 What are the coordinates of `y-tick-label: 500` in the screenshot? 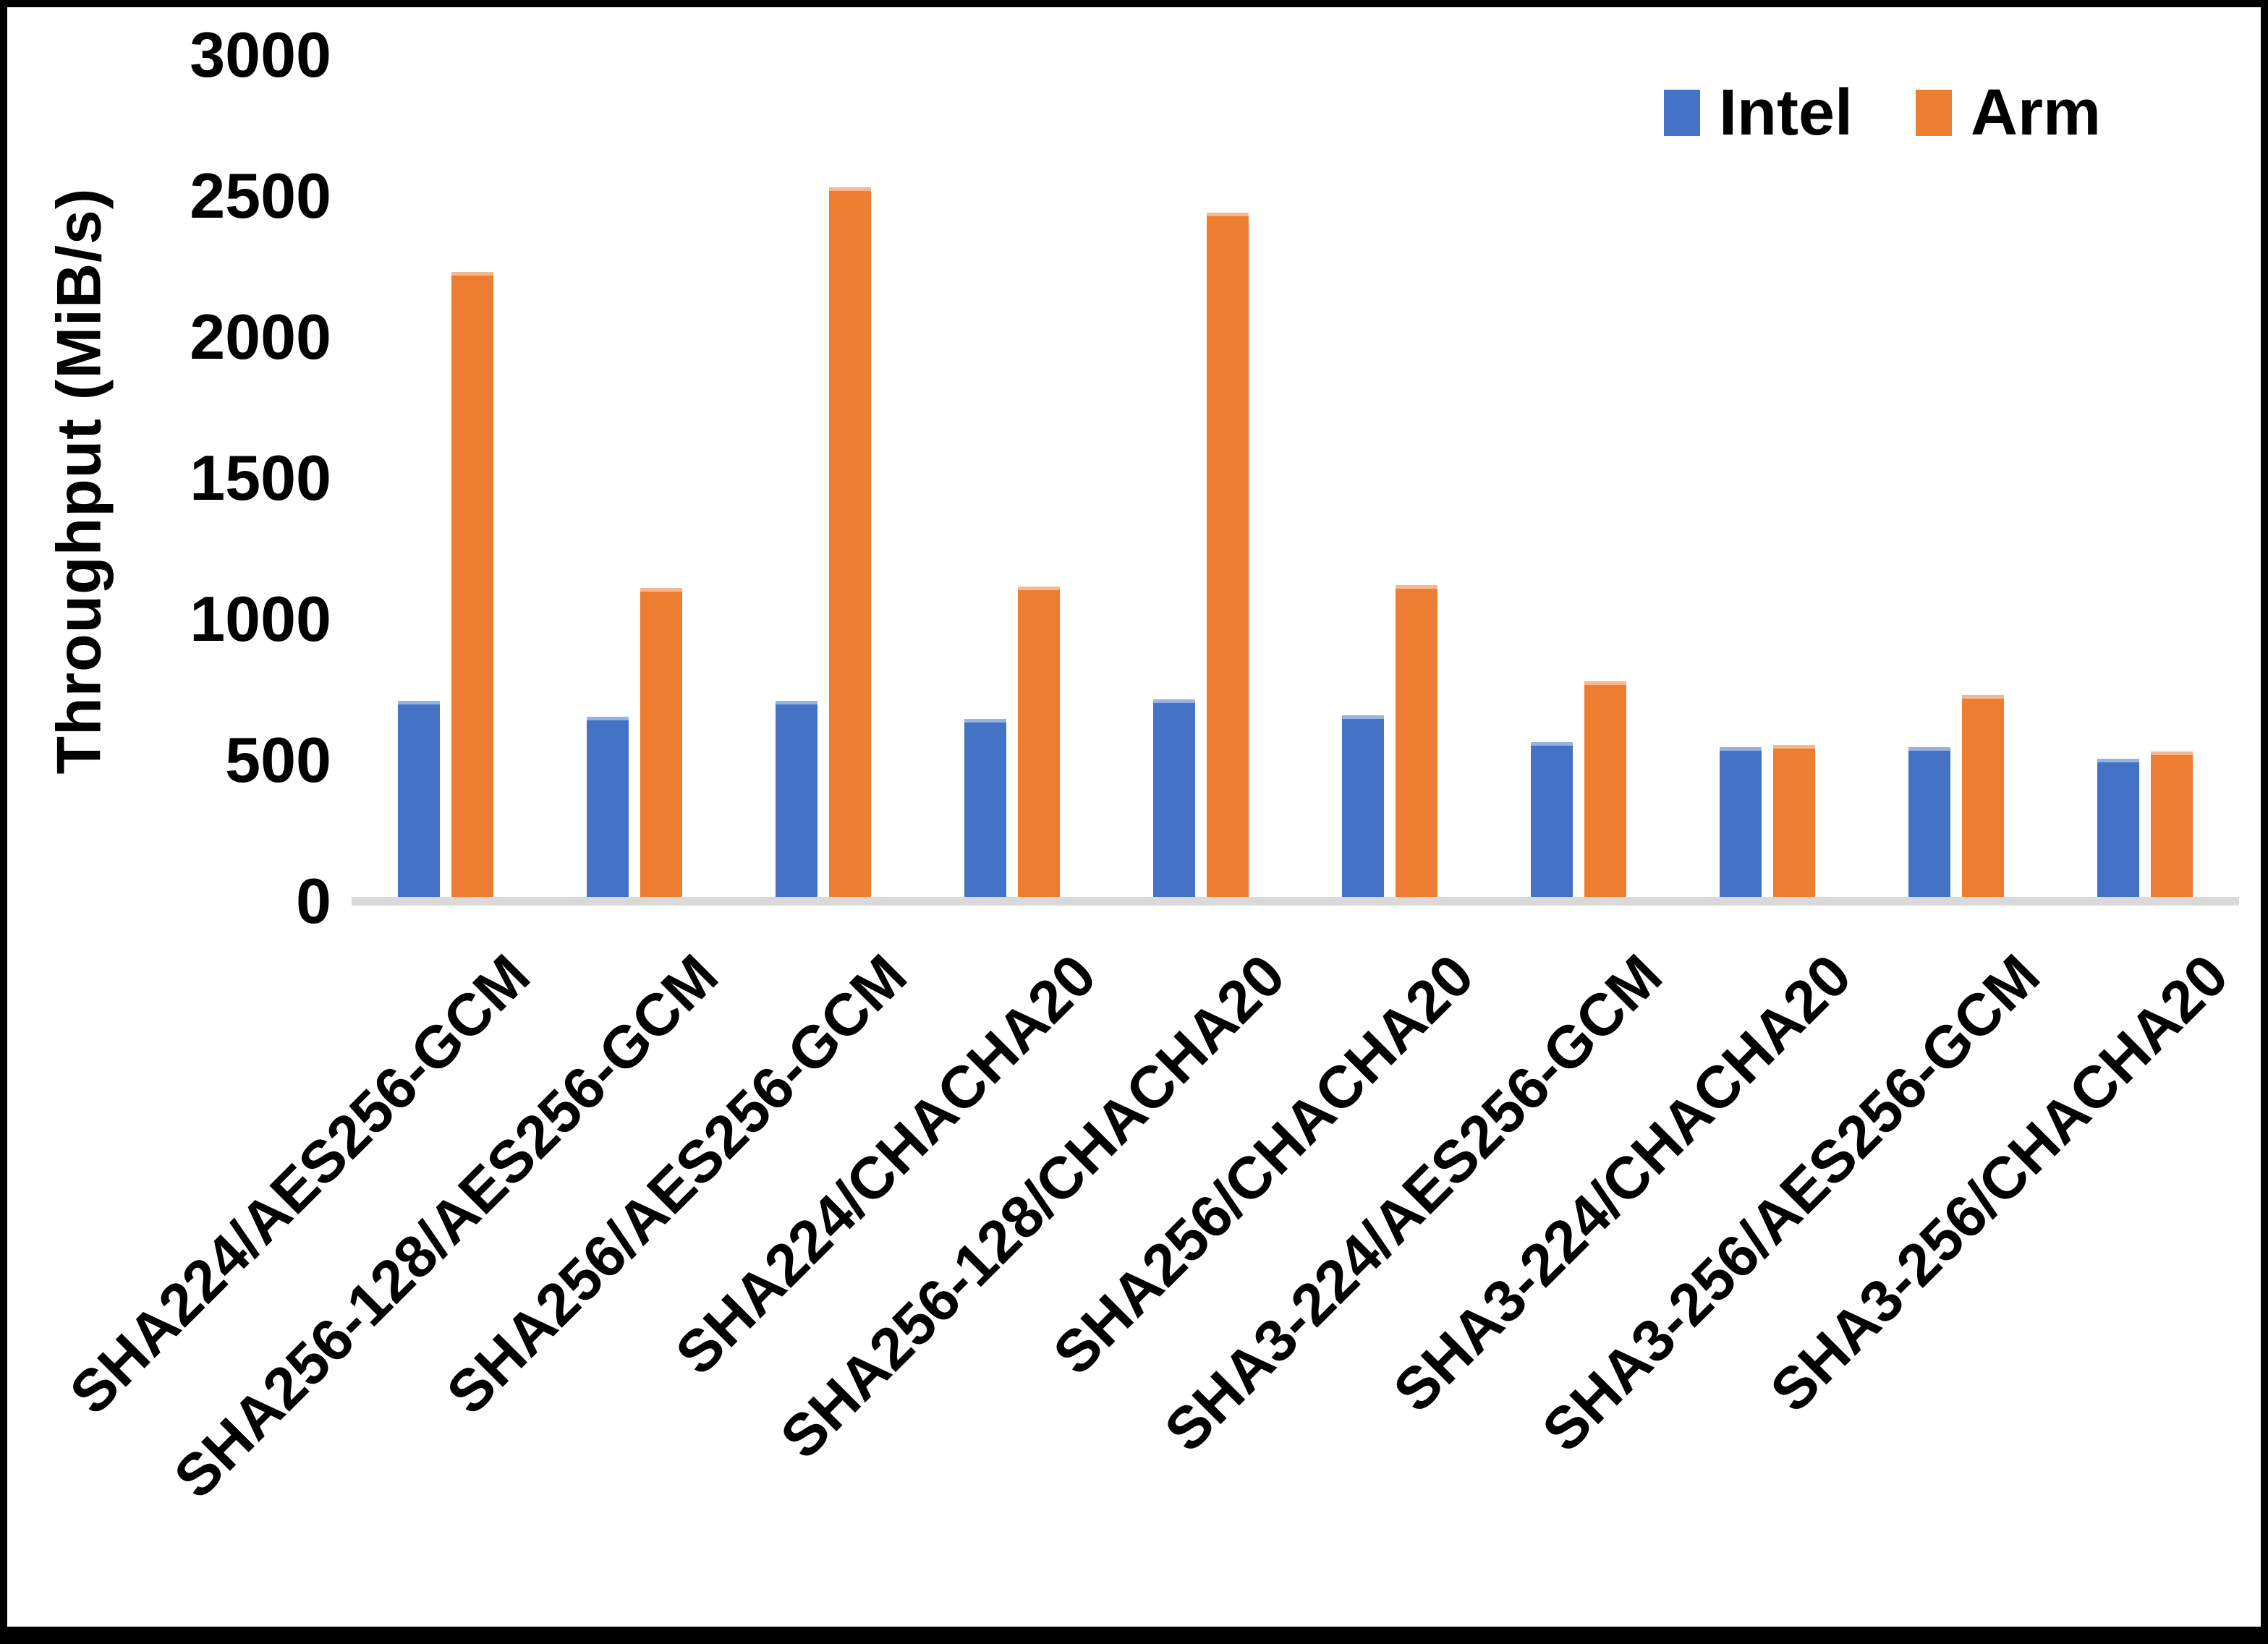 It's located at (278, 760).